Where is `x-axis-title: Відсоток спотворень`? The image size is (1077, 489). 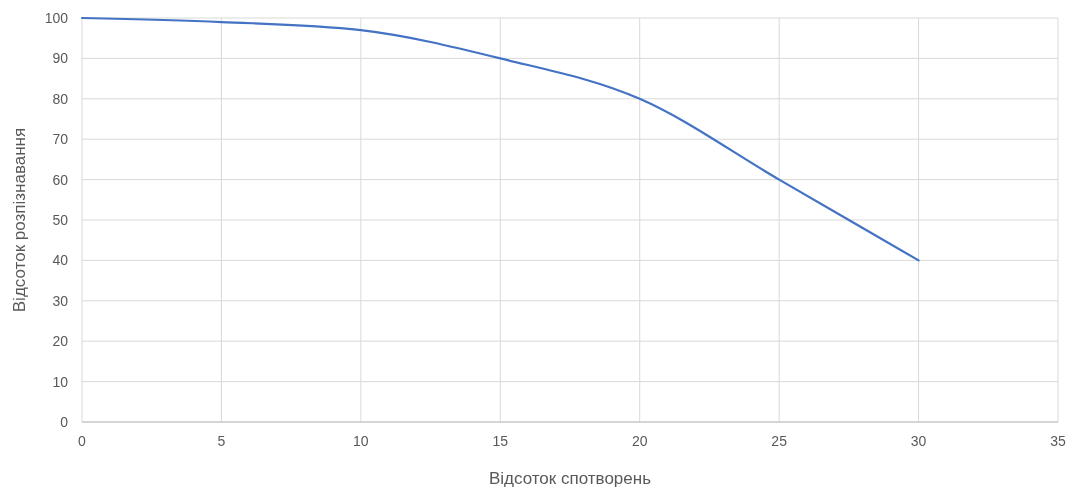
x-axis-title: Відсоток спотворень is located at coordinates (570, 478).